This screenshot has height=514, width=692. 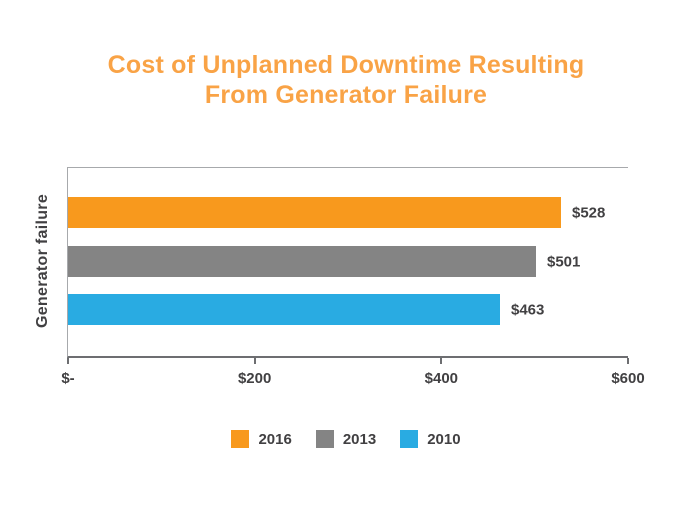 I want to click on y-axis-label: Generator failure, so click(x=43, y=261).